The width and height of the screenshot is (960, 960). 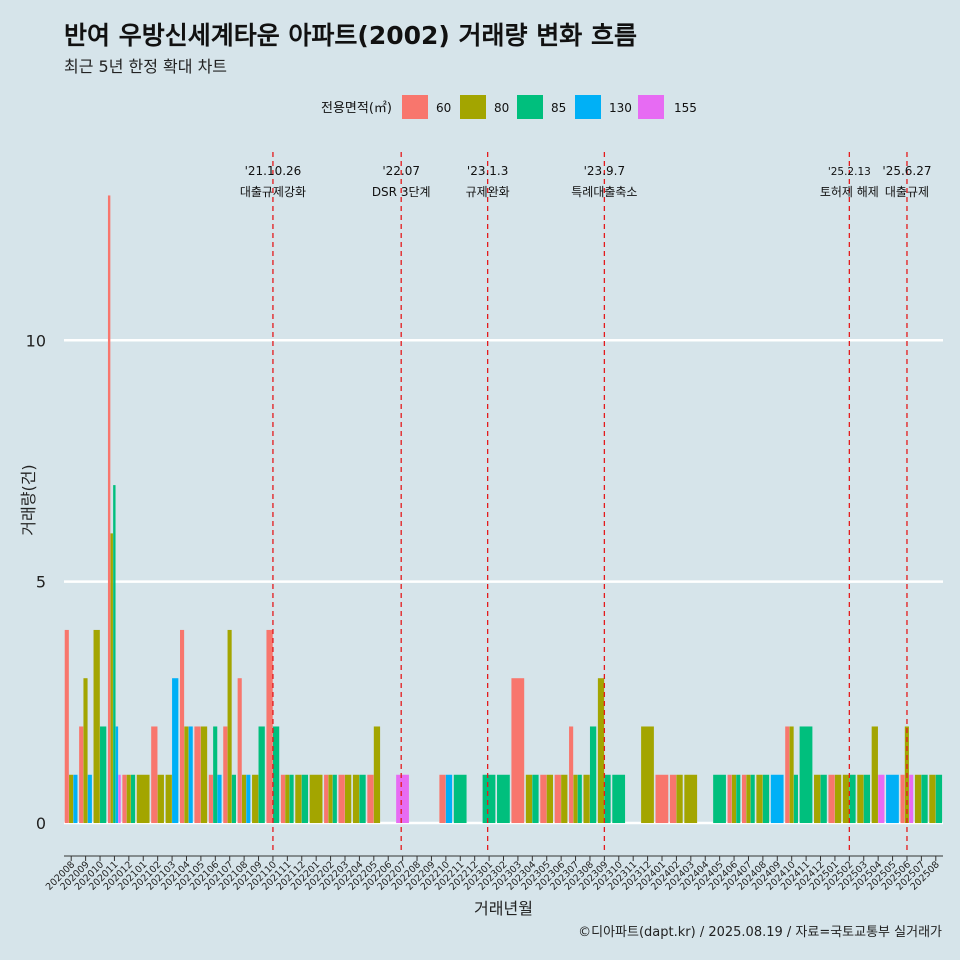 I want to click on y-tick-label: 10, so click(x=36, y=340).